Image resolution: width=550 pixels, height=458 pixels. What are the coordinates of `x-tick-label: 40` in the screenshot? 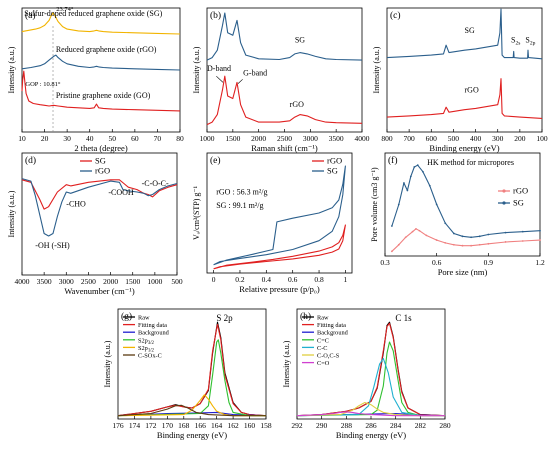 It's located at (90, 138).